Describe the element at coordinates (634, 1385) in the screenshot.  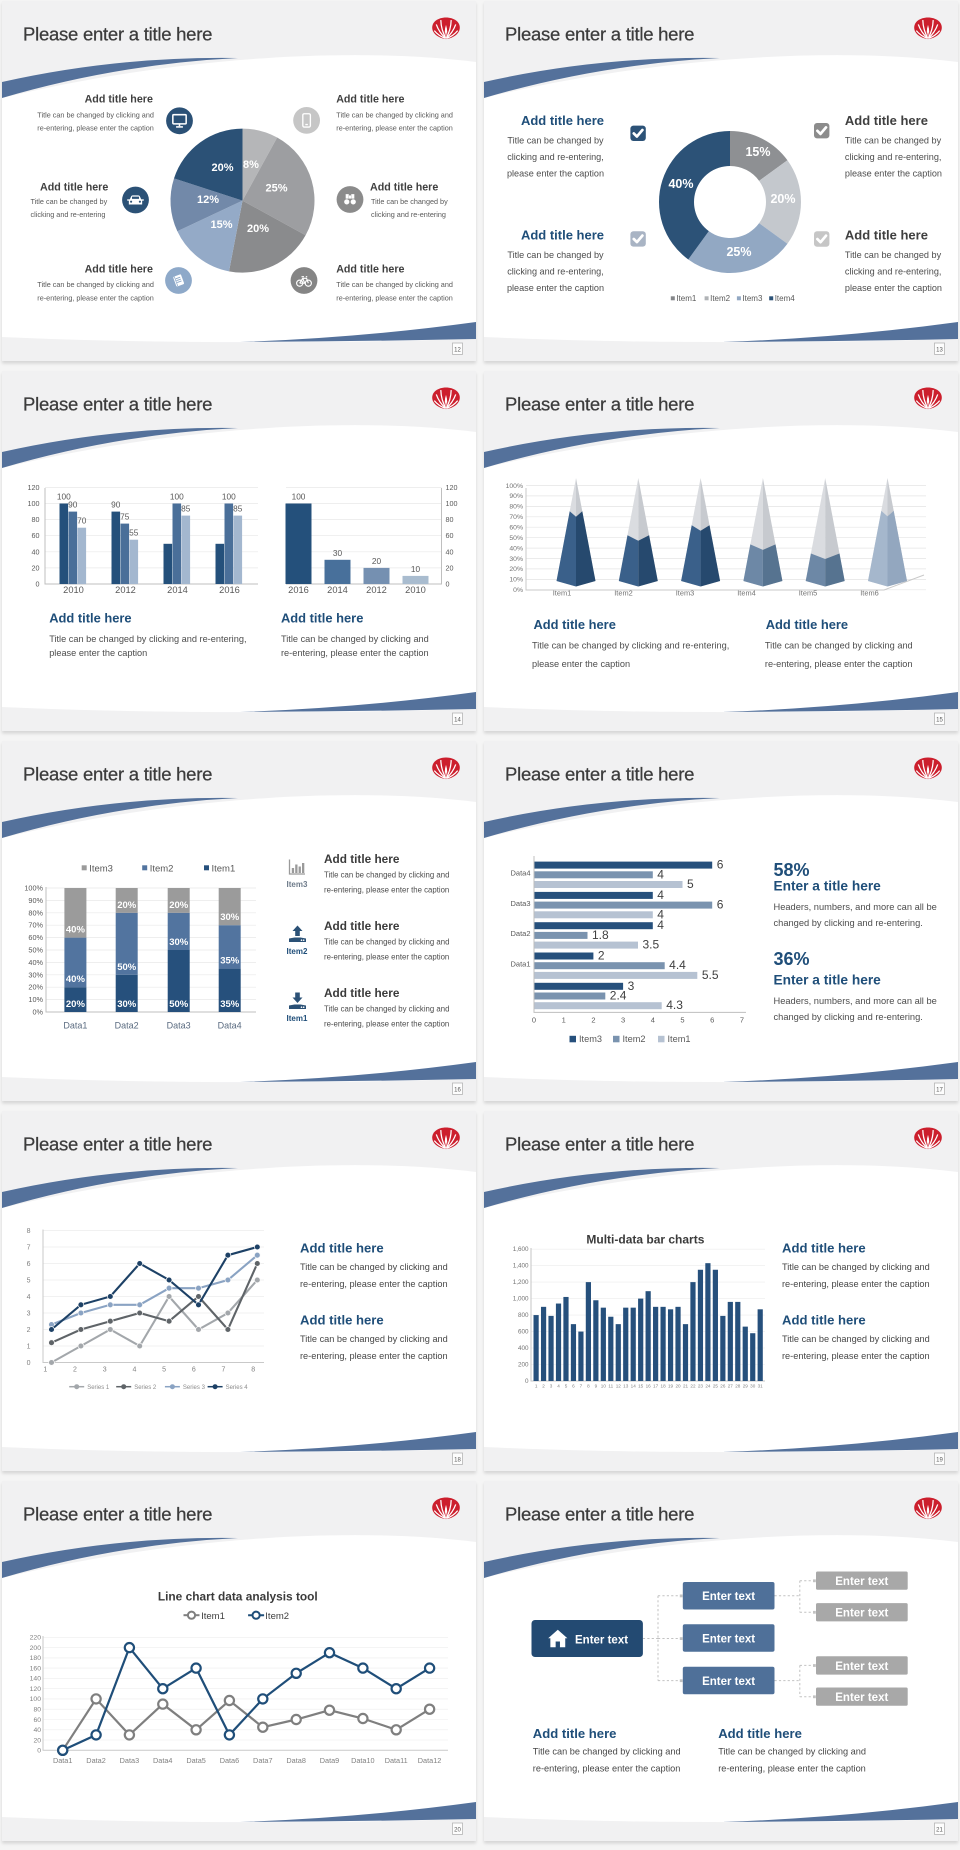
I see `svg-text: 14` at that location.